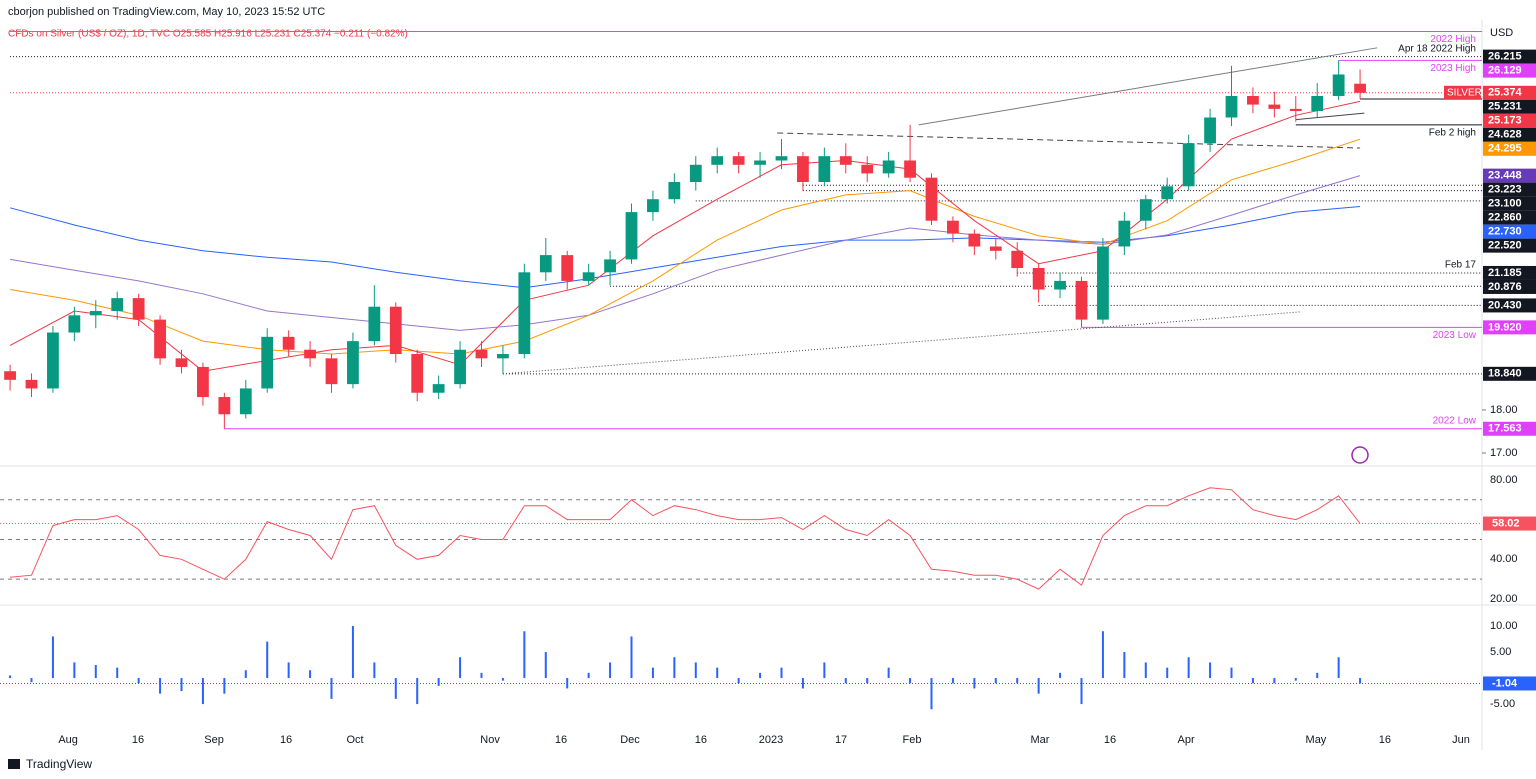 The height and width of the screenshot is (779, 1536). What do you see at coordinates (771, 740) in the screenshot?
I see `x-tick-label: 2023` at bounding box center [771, 740].